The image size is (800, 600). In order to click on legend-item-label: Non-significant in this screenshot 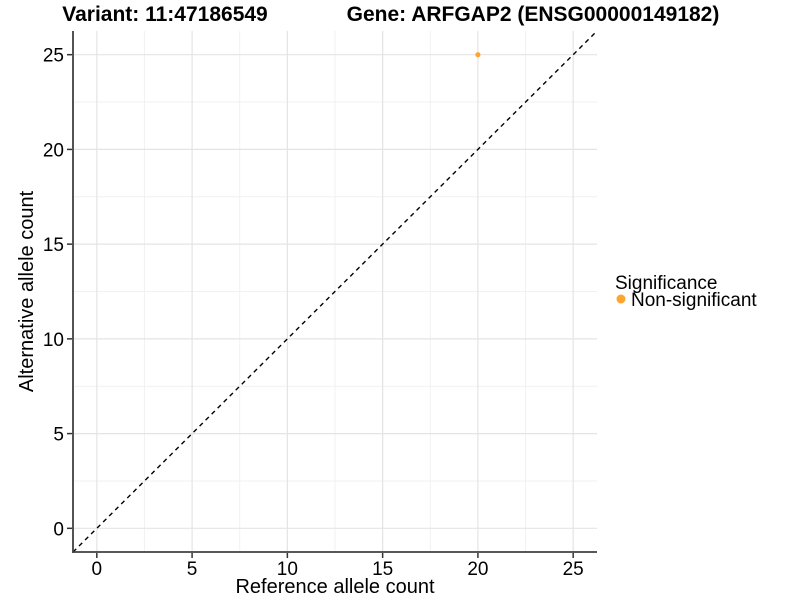, I will do `click(694, 300)`.